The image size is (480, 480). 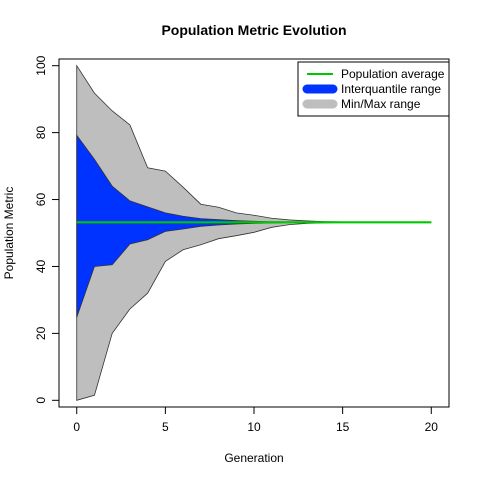 I want to click on x-tick-label: 5, so click(x=165, y=427).